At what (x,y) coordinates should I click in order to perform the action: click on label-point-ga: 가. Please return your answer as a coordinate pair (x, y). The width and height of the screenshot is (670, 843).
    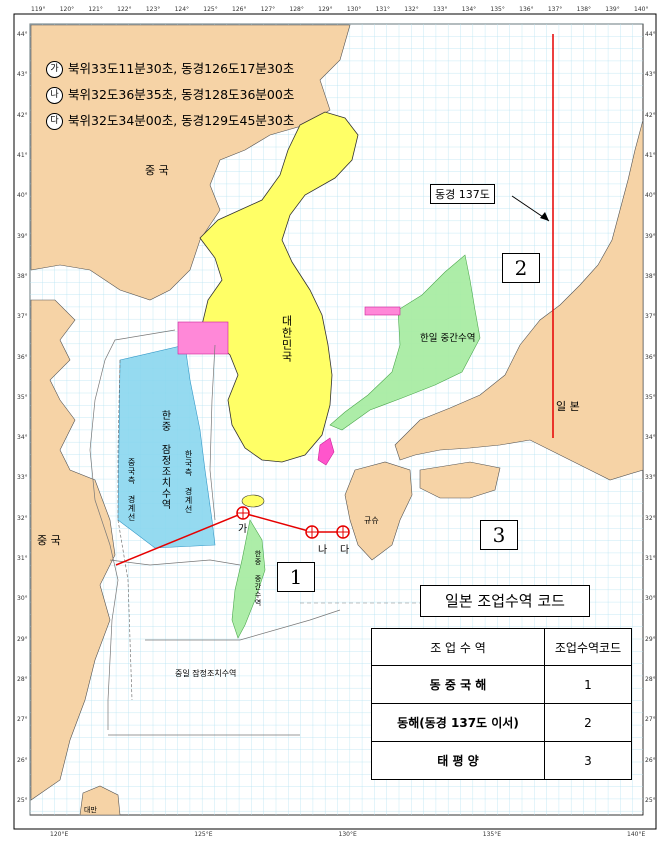
    Looking at the image, I should click on (243, 529).